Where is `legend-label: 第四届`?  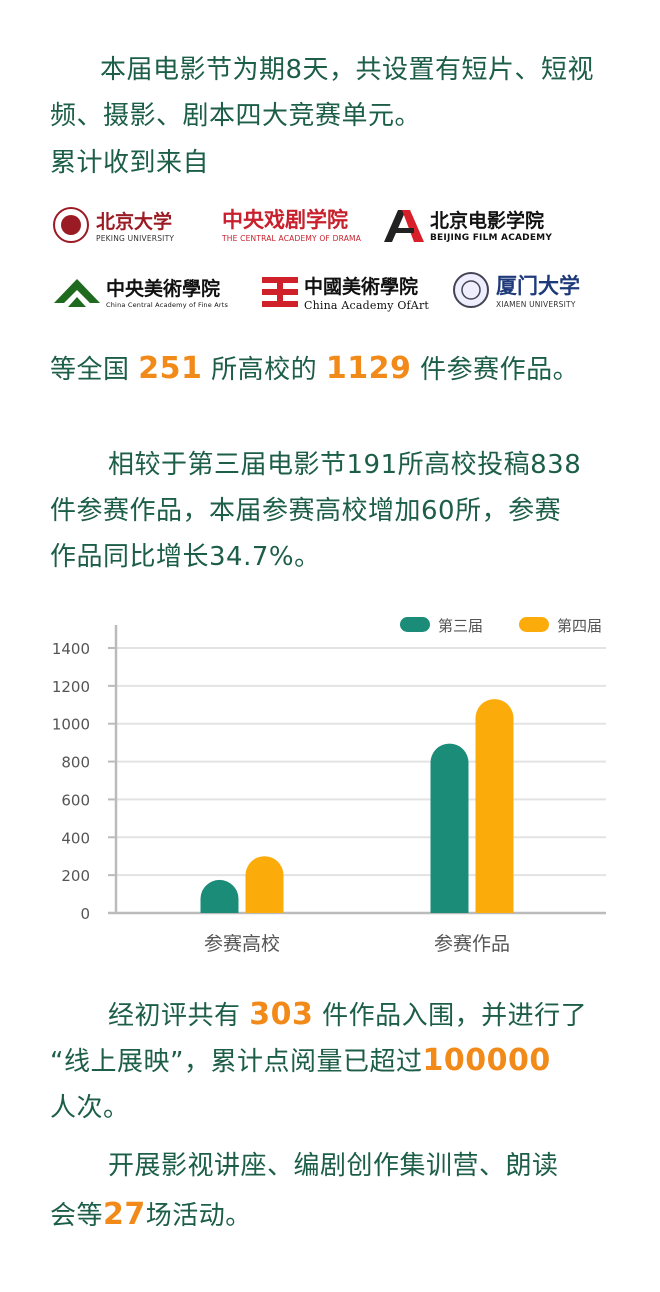
legend-label: 第四届 is located at coordinates (579, 626).